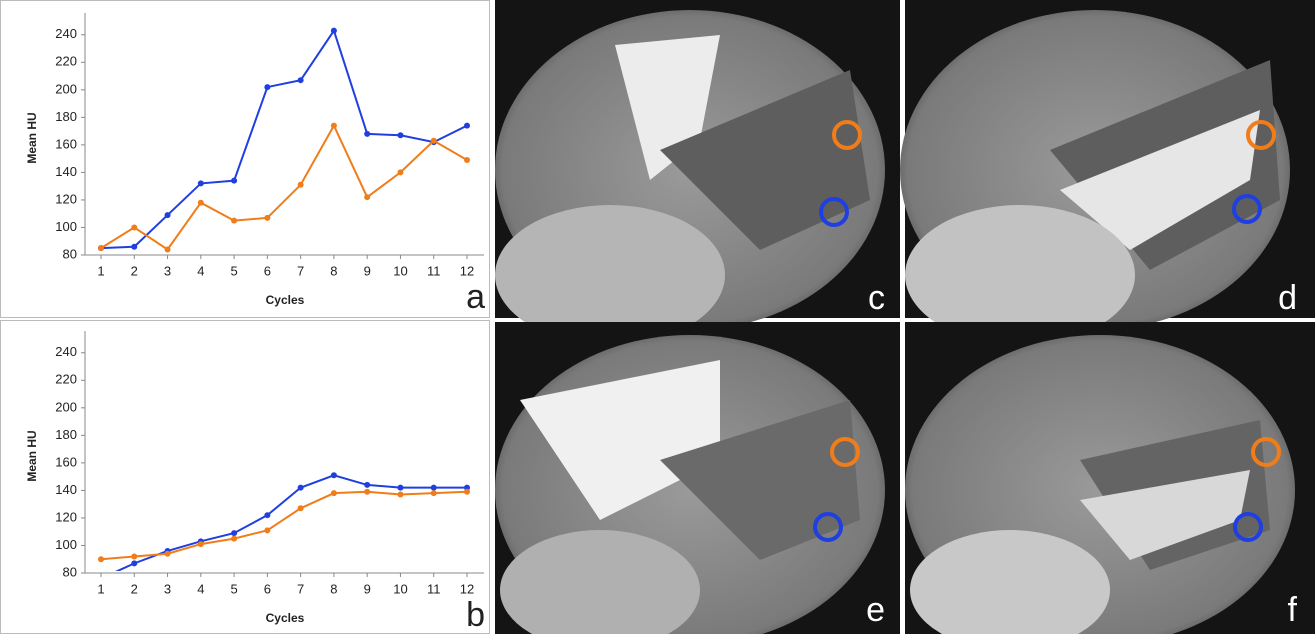  Describe the element at coordinates (876, 298) in the screenshot. I see `panel-label: c` at that location.